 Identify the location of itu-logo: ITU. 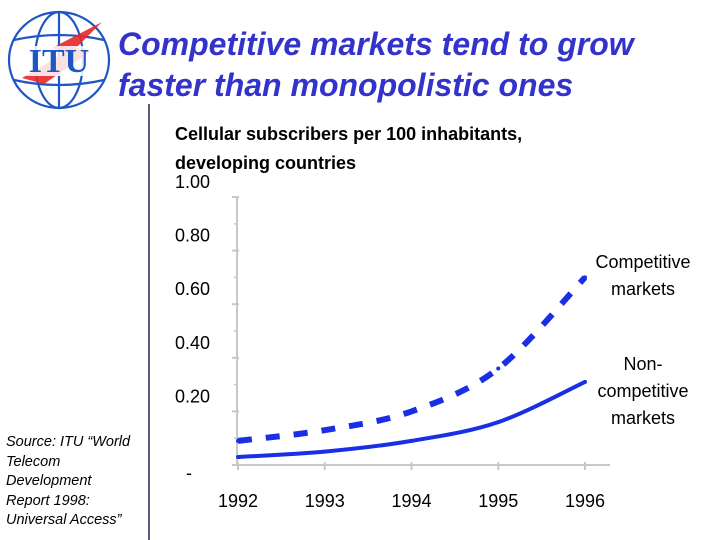
(59, 60).